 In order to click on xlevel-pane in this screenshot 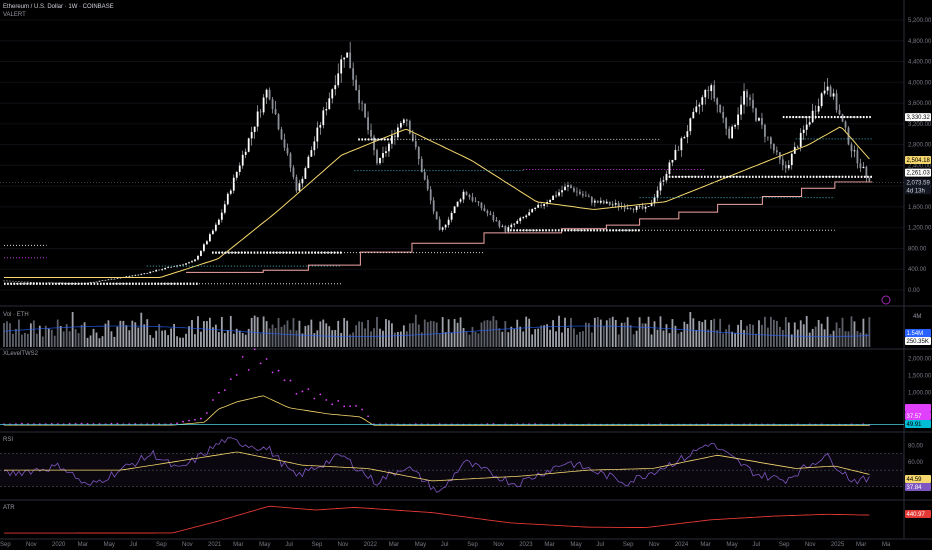, I will do `click(452, 387)`.